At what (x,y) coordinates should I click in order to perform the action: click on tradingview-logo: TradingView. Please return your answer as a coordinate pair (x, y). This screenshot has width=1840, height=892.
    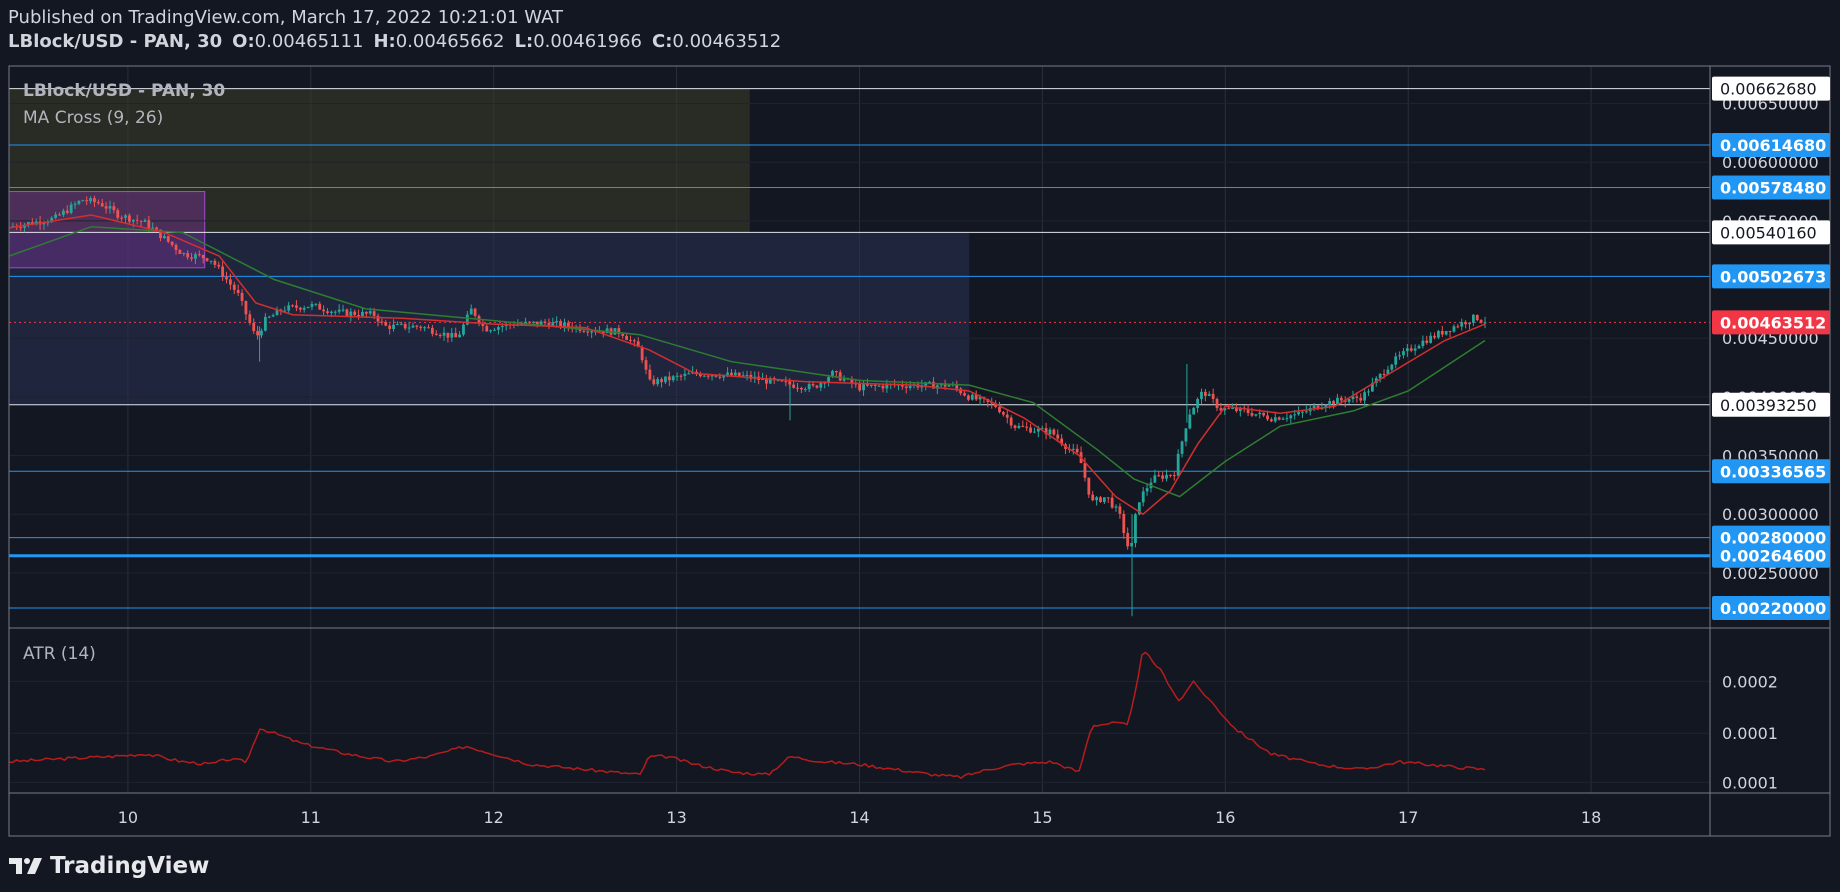
    Looking at the image, I should click on (108, 866).